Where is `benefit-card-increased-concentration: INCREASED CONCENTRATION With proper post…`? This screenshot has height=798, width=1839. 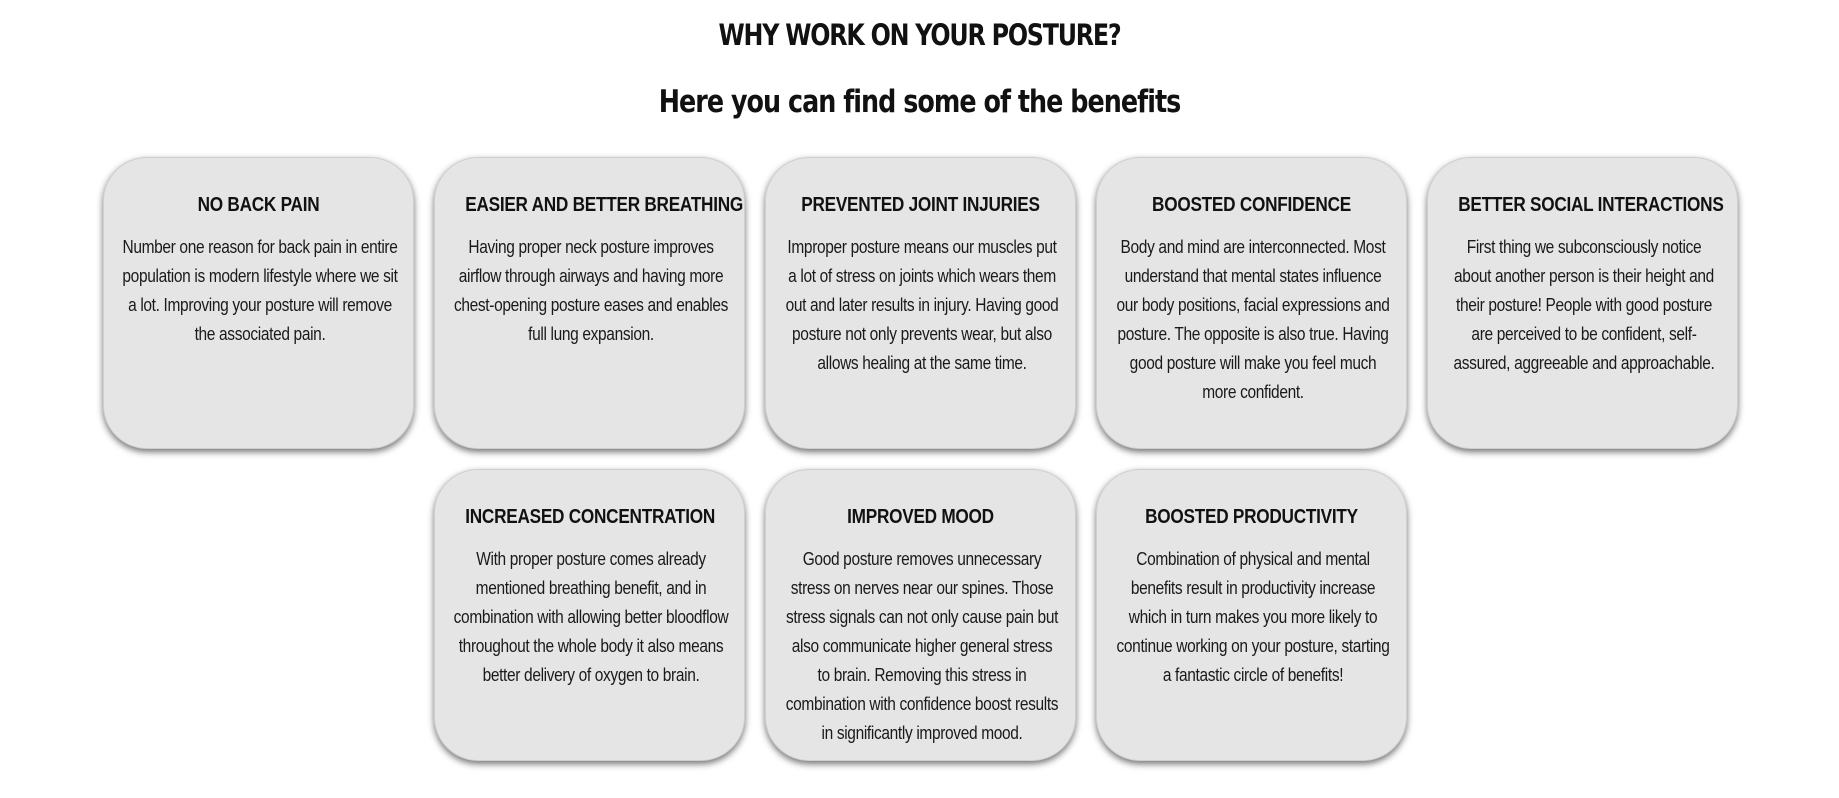 benefit-card-increased-concentration: INCREASED CONCENTRATION With proper post… is located at coordinates (589, 615).